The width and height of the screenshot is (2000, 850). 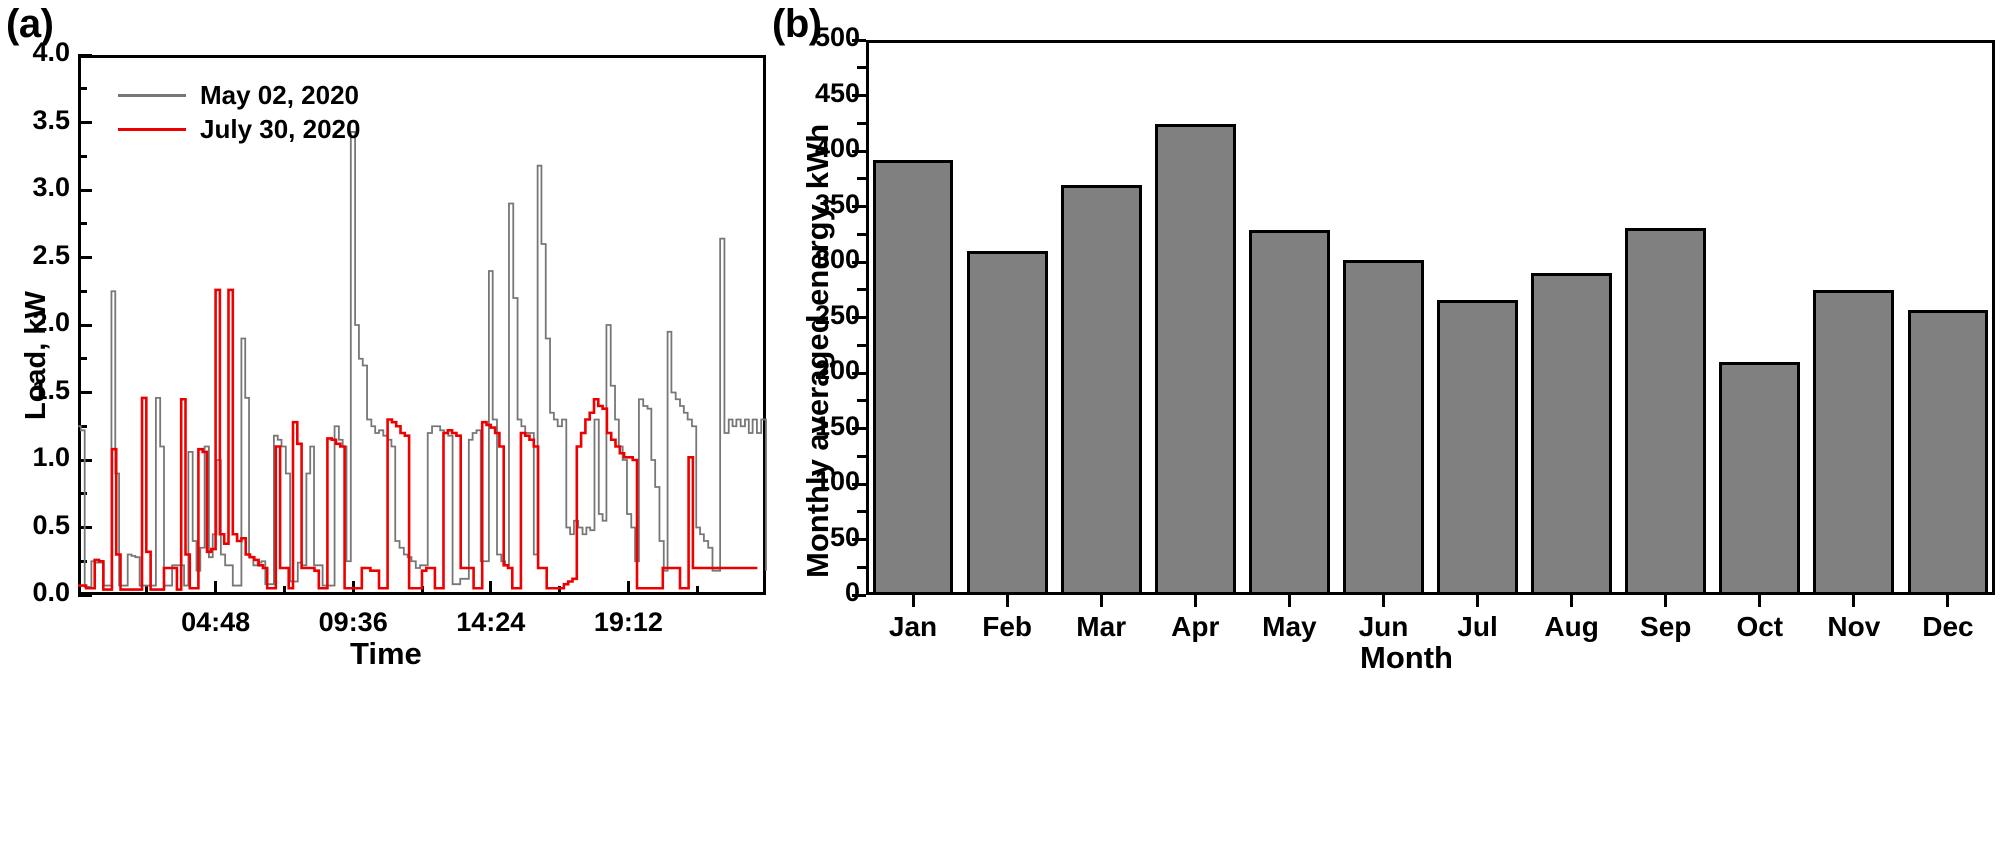 I want to click on panel-b-x-tick-label: Mar, so click(x=1101, y=626).